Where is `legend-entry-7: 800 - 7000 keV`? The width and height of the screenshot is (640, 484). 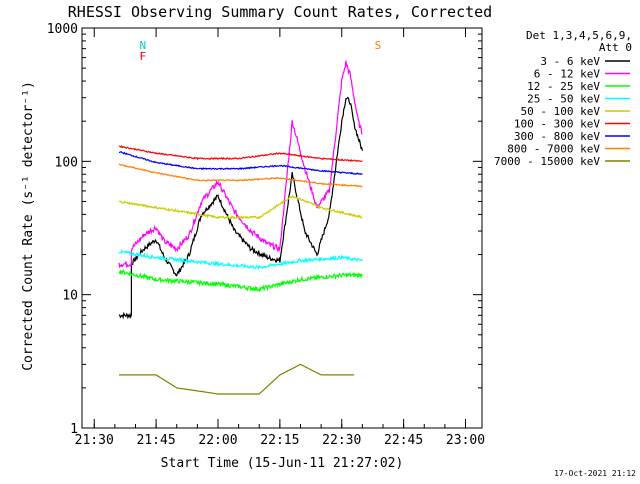 legend-entry-7: 800 - 7000 keV is located at coordinates (553, 149).